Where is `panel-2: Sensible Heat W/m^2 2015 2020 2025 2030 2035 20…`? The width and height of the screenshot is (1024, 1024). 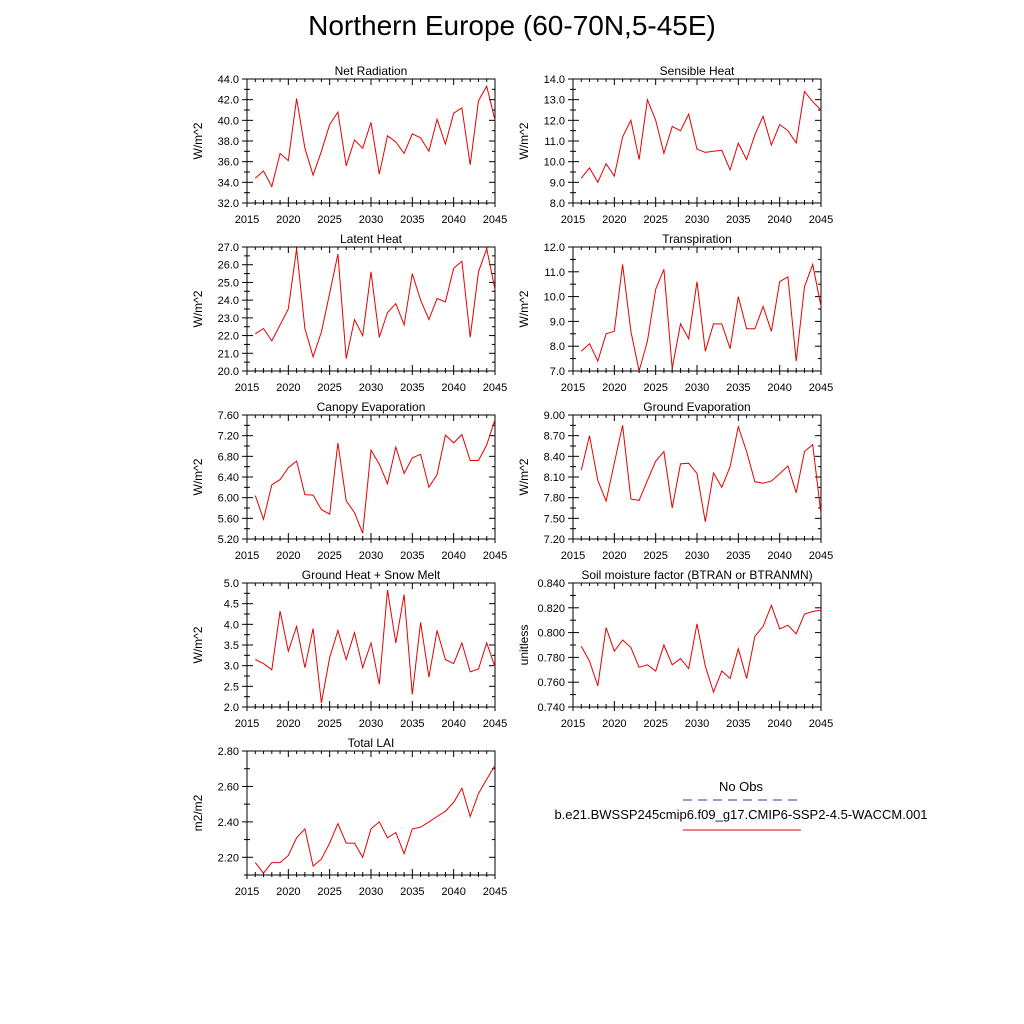
panel-2: Sensible Heat W/m^2 2015 2020 2025 2030 2035 20… is located at coordinates (675, 145).